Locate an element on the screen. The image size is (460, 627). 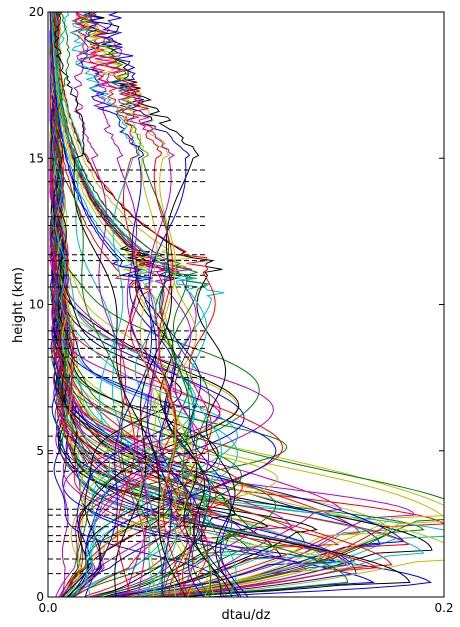
y-tick-label: 15 is located at coordinates (36, 158).